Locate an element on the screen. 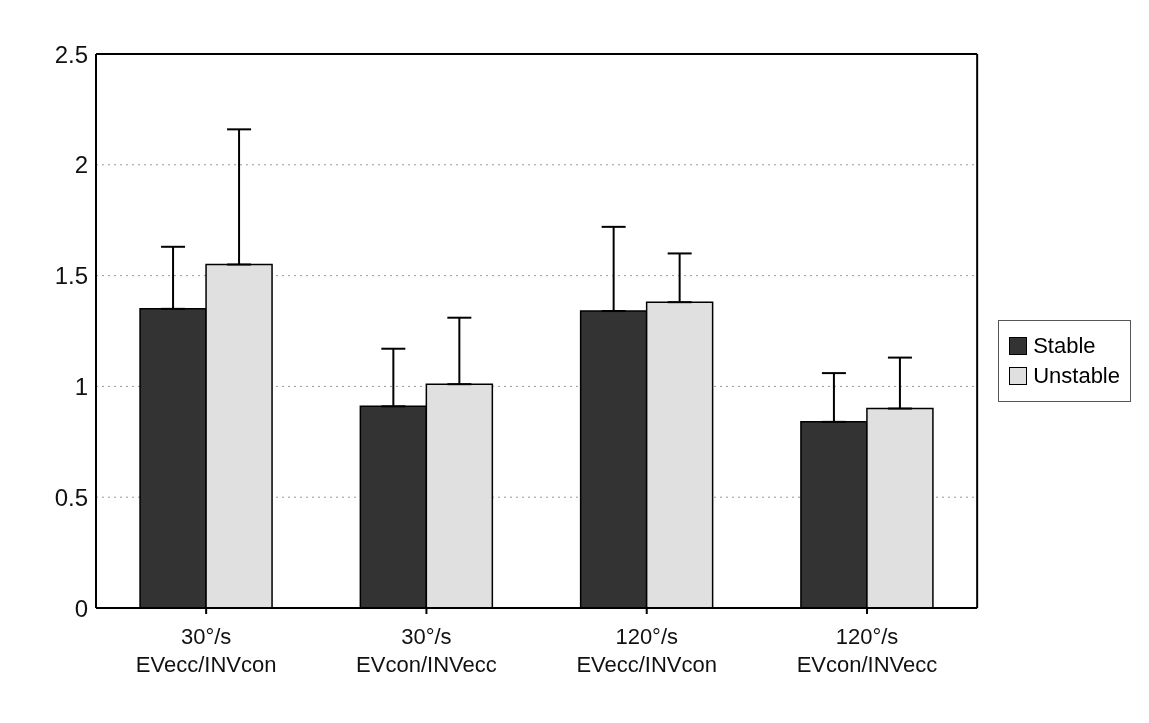 The width and height of the screenshot is (1149, 723). x-tick-label: 120°/s EVcon/INVecc is located at coordinates (867, 650).